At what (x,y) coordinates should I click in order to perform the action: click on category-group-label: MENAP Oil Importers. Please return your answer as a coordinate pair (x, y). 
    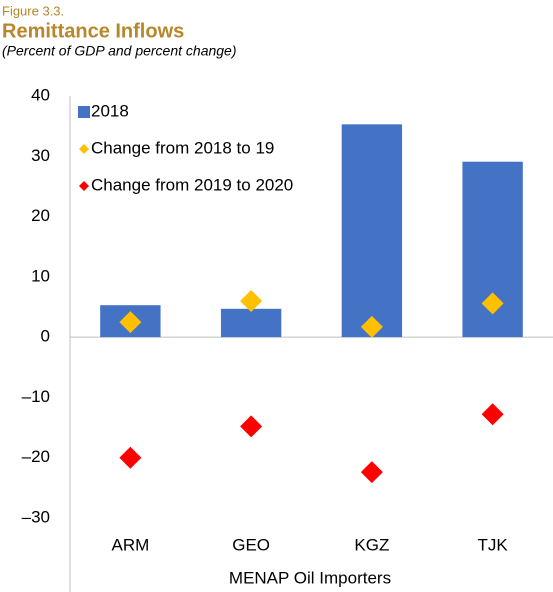
    Looking at the image, I should click on (310, 577).